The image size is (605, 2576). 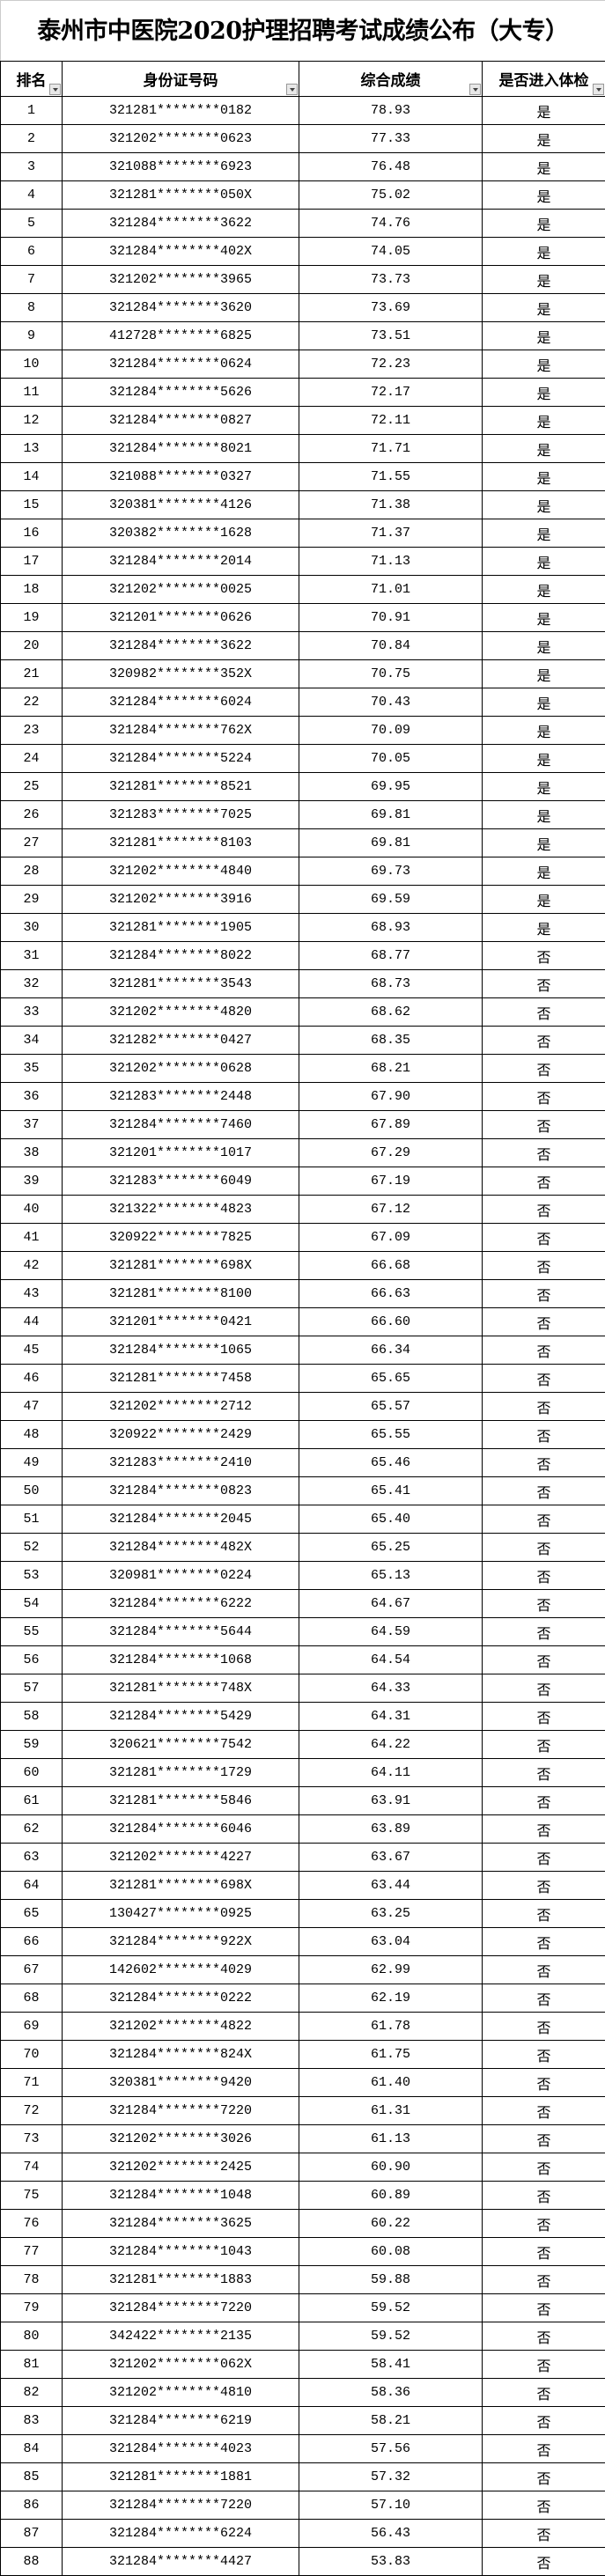 What do you see at coordinates (31, 2054) in the screenshot?
I see `rank-cell: 70` at bounding box center [31, 2054].